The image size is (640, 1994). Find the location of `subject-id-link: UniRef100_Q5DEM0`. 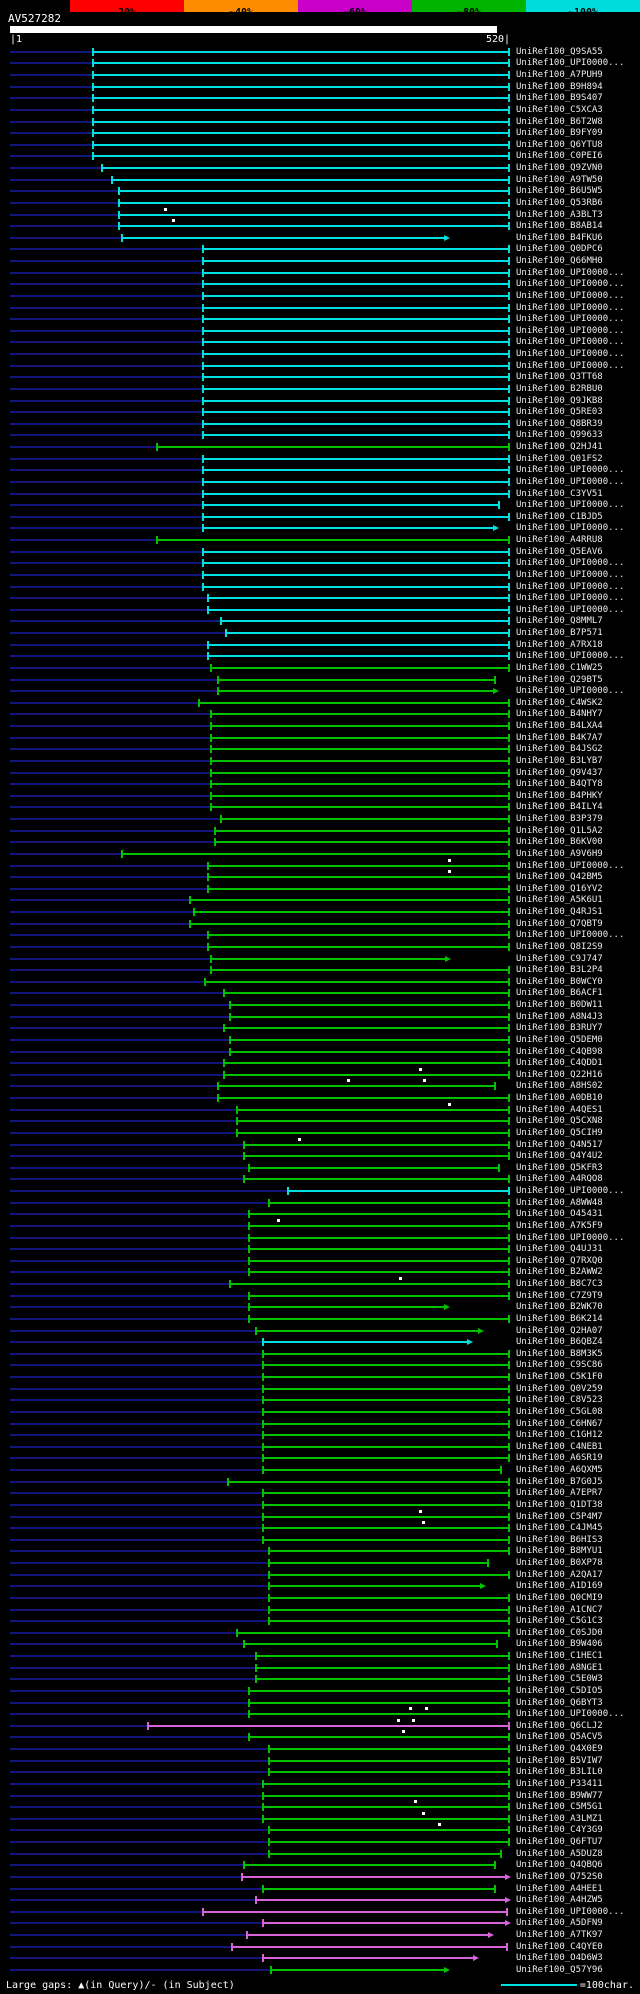

subject-id-link: UniRef100_Q5DEM0 is located at coordinates (559, 1039).